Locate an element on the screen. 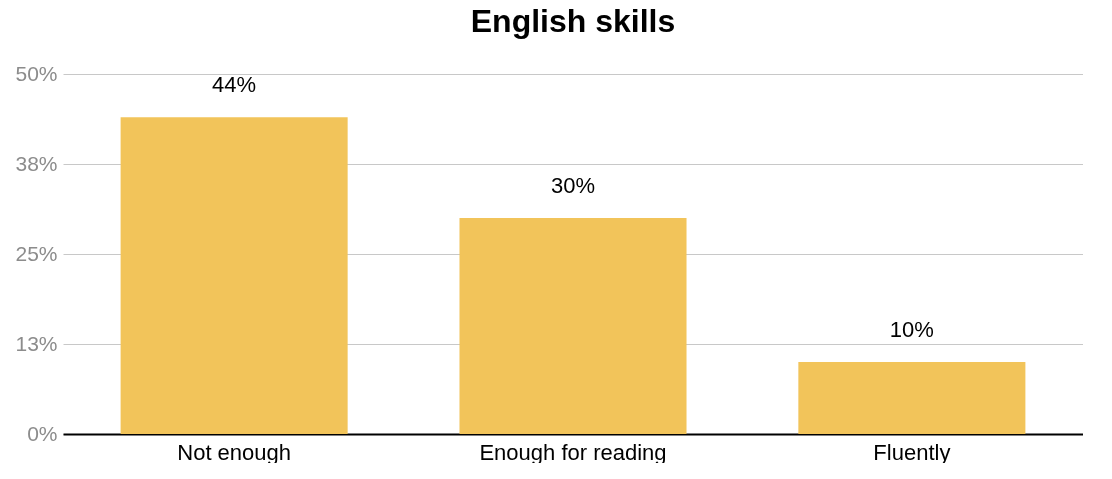  y-tick-label: 13% is located at coordinates (36, 343).